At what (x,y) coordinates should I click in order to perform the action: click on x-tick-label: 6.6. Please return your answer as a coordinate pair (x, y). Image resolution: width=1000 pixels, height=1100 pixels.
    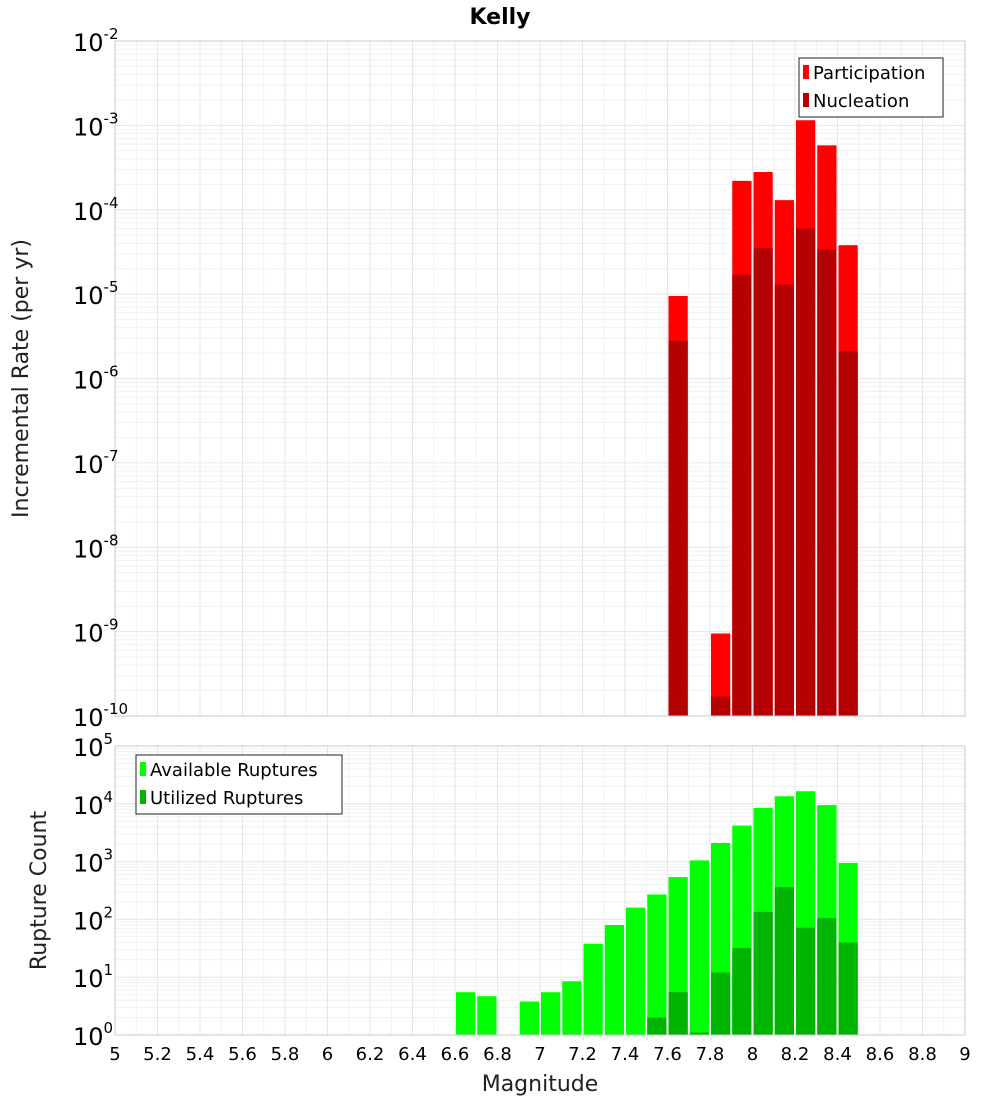
    Looking at the image, I should click on (455, 1054).